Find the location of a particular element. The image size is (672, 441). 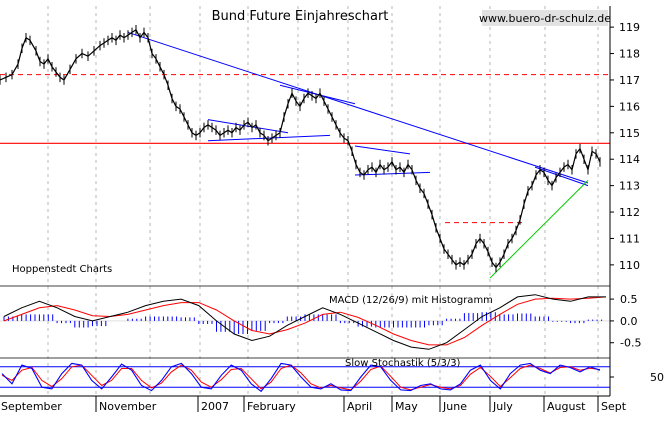

provider-label: Hoppenstedt Charts is located at coordinates (62, 269).